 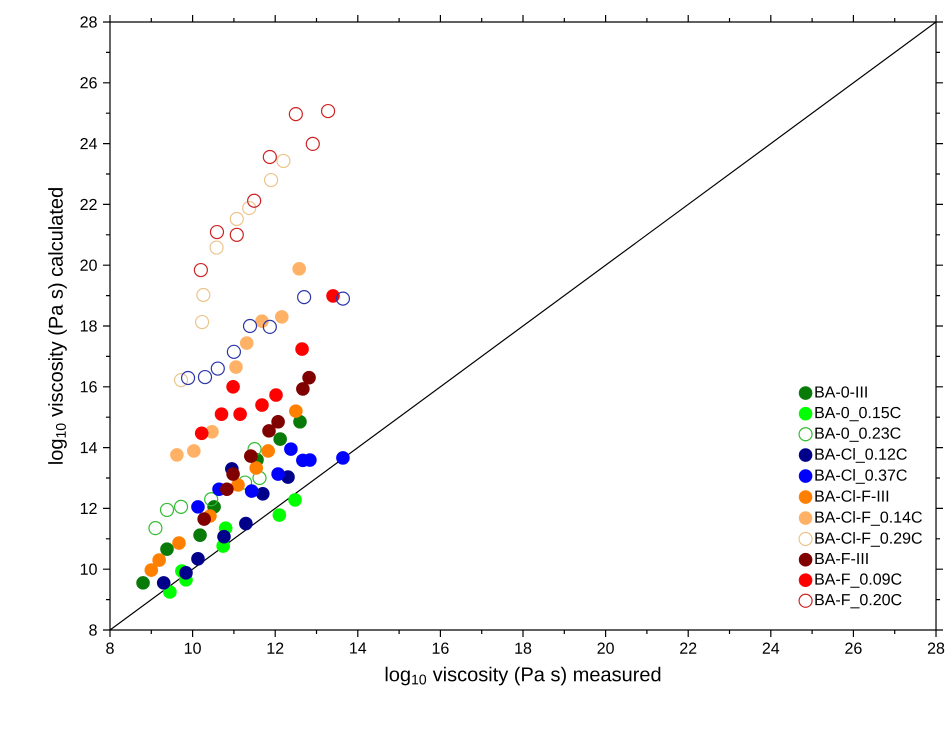 What do you see at coordinates (771, 648) in the screenshot?
I see `x-tick-label: 24` at bounding box center [771, 648].